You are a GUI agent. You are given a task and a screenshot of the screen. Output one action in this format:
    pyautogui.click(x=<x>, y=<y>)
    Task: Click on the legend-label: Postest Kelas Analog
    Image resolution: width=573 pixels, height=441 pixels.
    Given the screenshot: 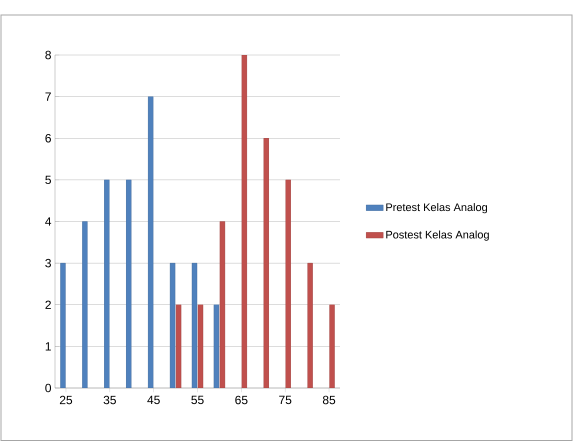 What is the action you would take?
    pyautogui.click(x=437, y=235)
    